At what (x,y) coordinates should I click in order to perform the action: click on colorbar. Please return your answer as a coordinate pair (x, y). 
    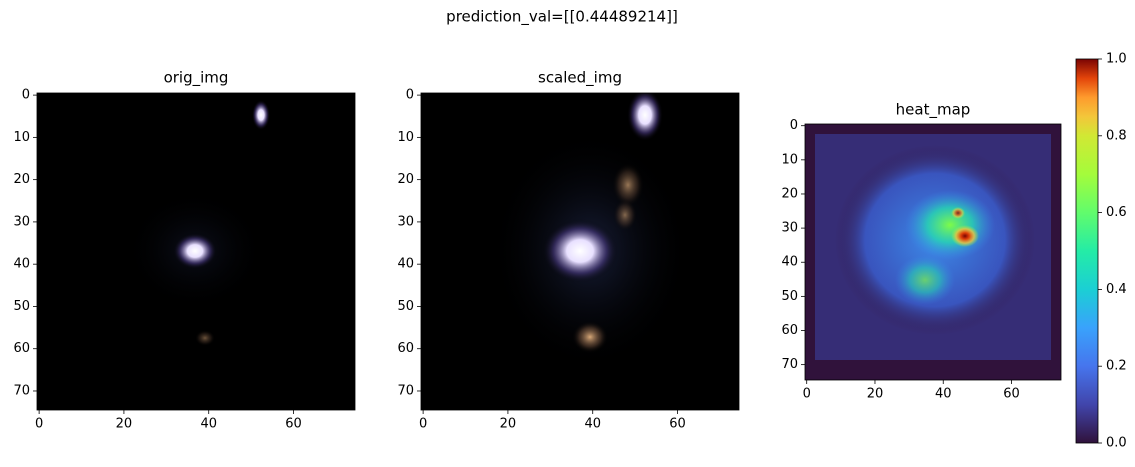
    Looking at the image, I should click on (1087, 251).